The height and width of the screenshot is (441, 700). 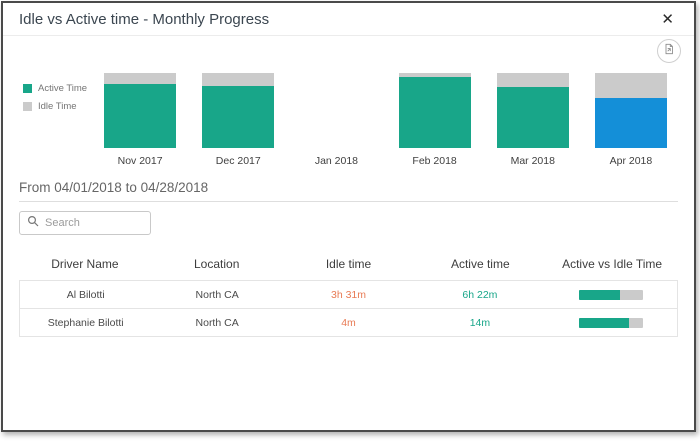 I want to click on idle-time-cell: 4m, so click(x=348, y=322).